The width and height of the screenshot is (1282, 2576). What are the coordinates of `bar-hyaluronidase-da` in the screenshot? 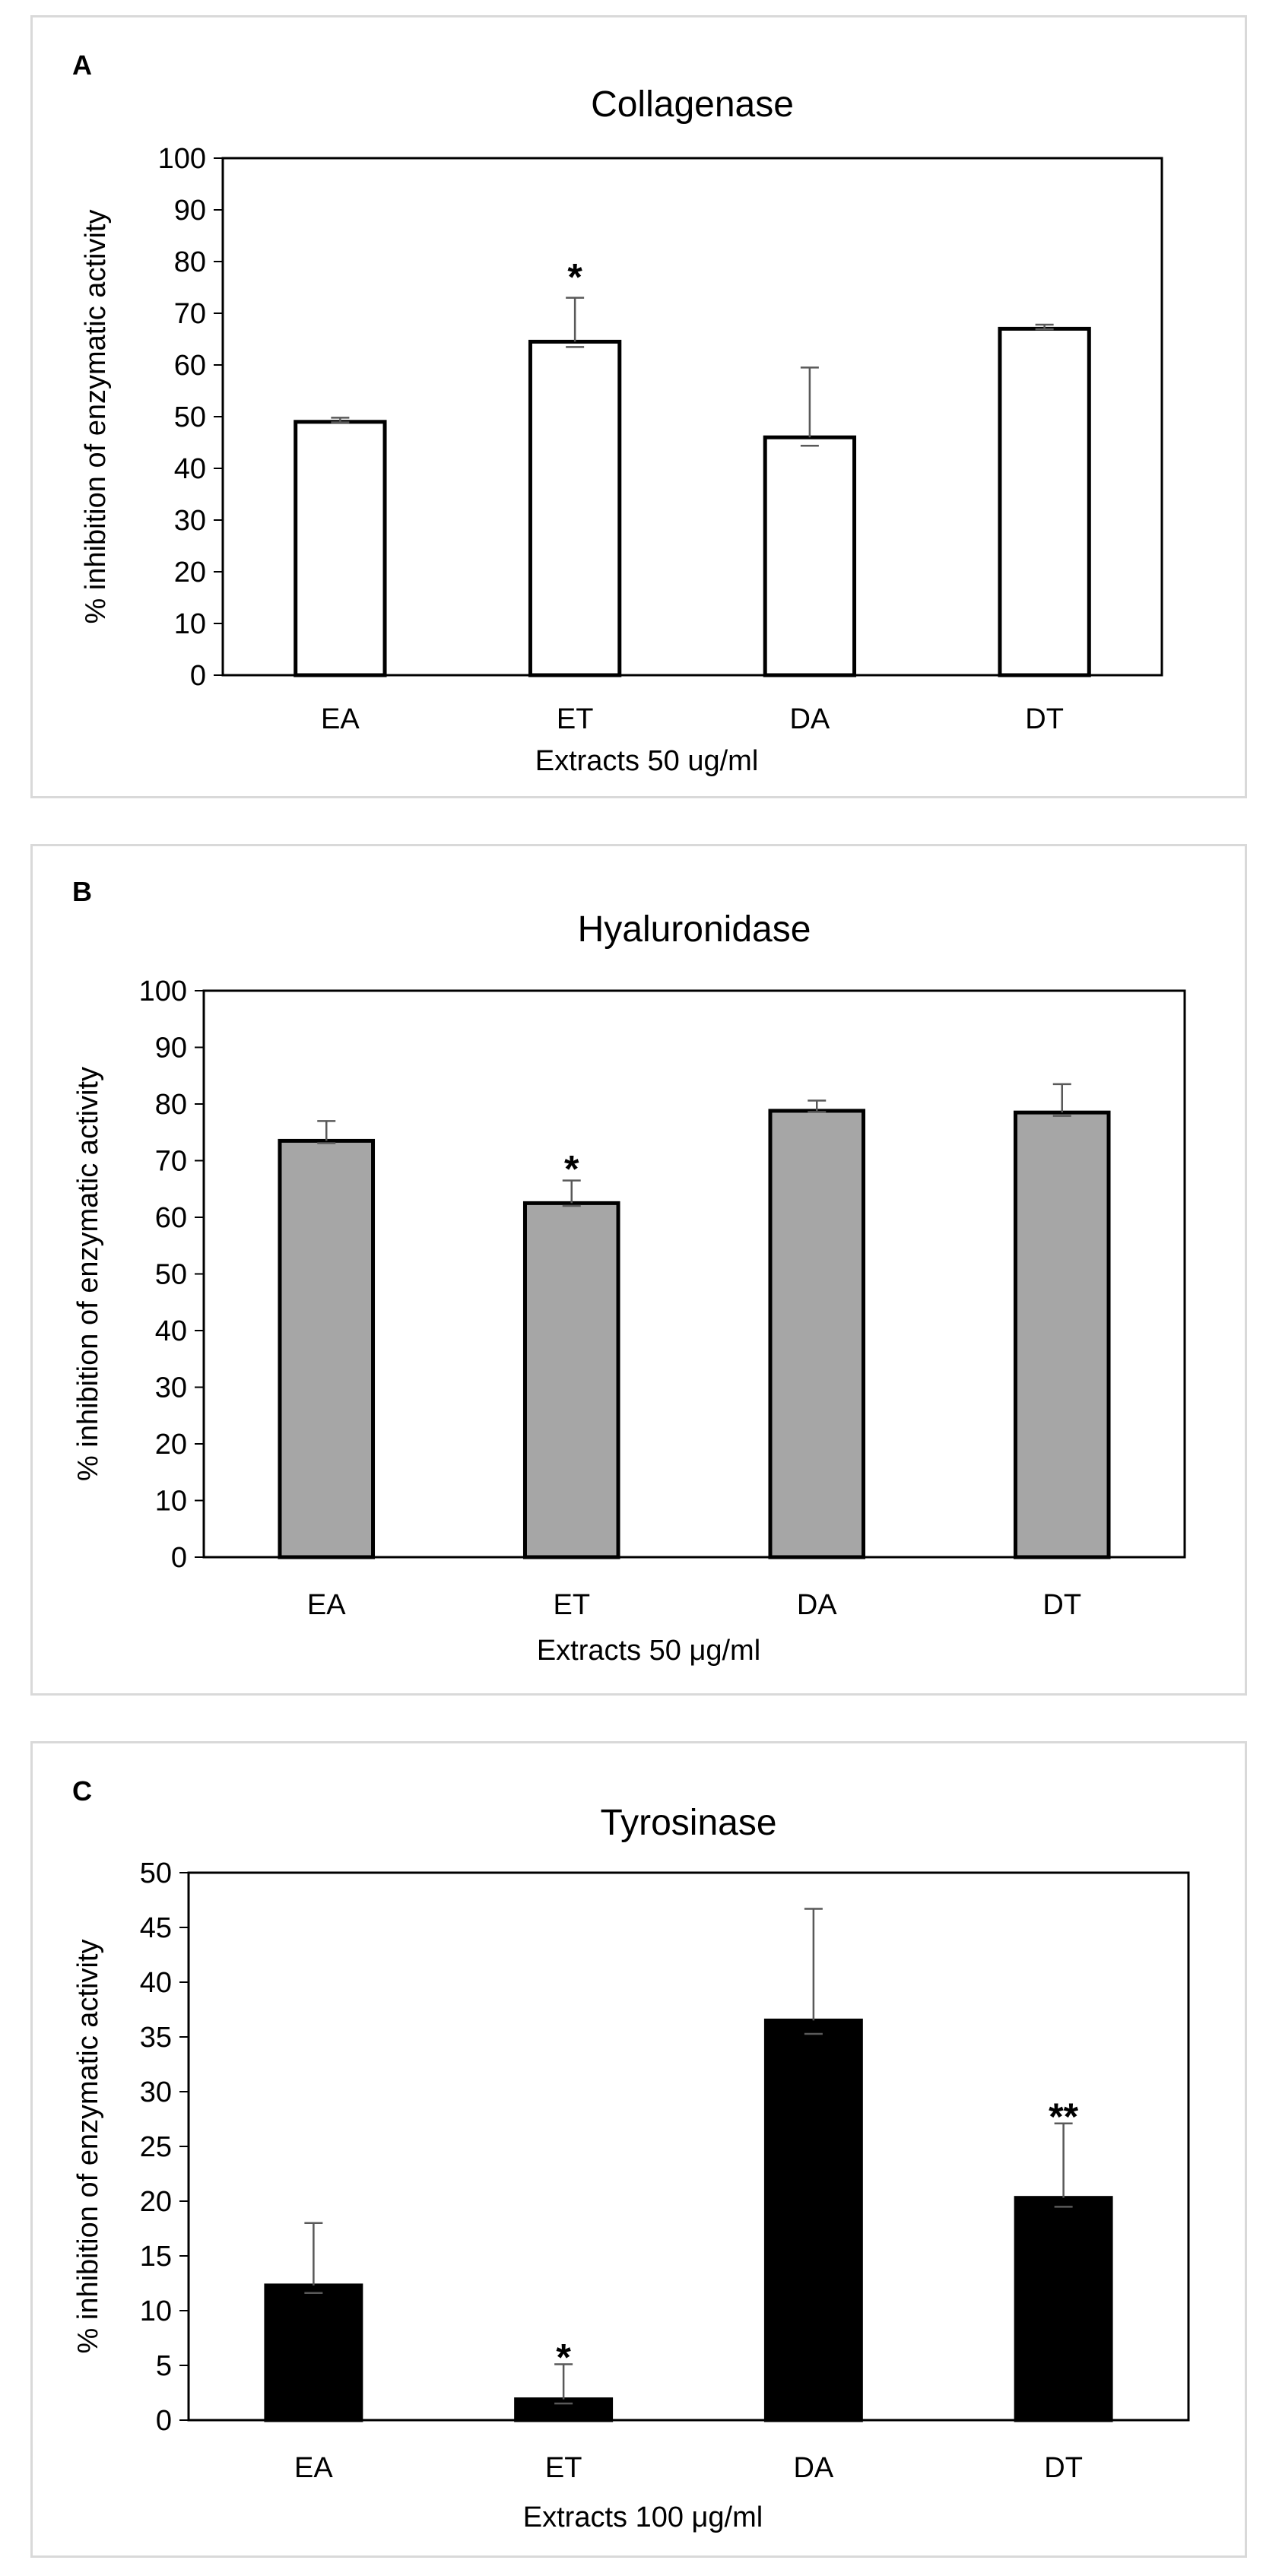 It's located at (817, 1334).